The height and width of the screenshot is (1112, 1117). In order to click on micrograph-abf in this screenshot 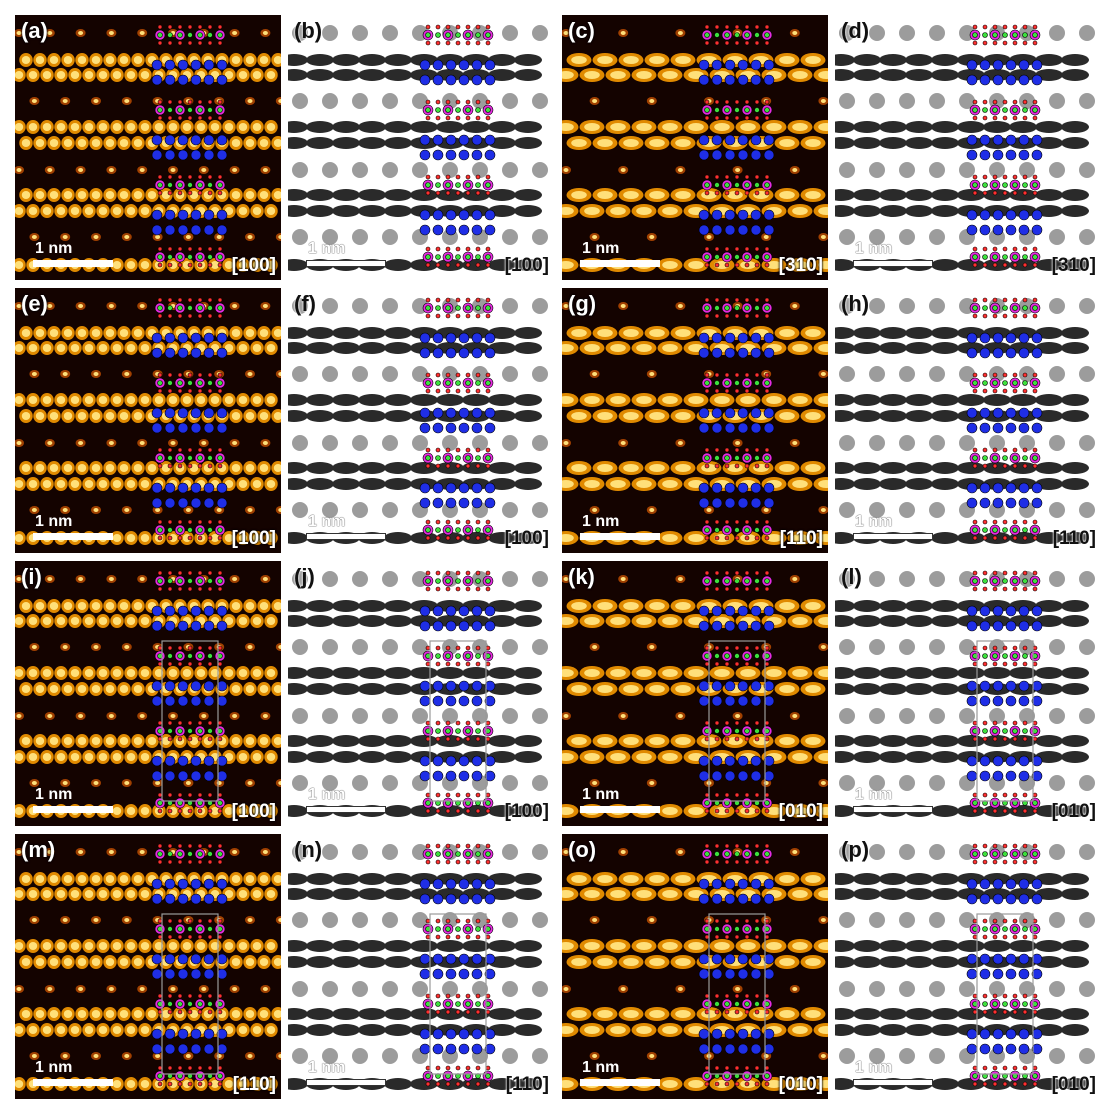, I will do `click(421, 147)`.